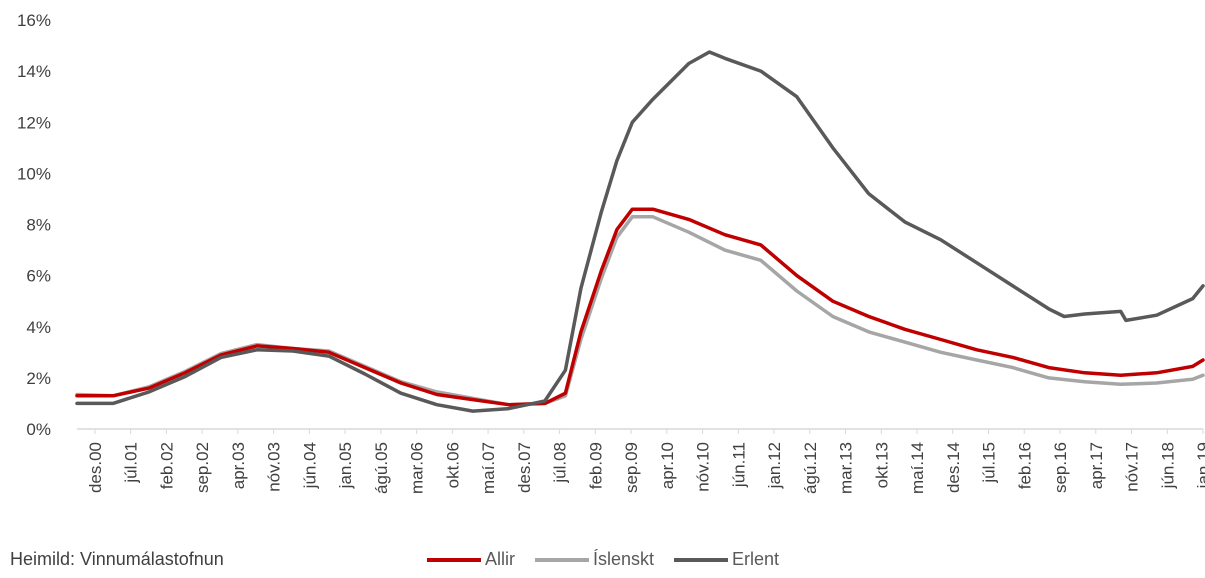  I want to click on legend-label-allir: Allir, so click(500, 559).